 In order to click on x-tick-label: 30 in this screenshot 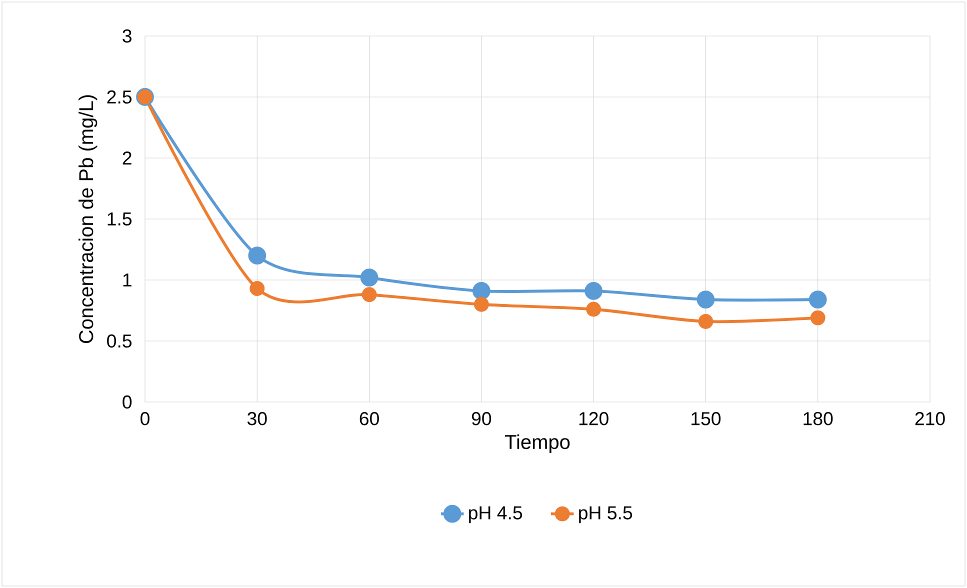, I will do `click(257, 419)`.